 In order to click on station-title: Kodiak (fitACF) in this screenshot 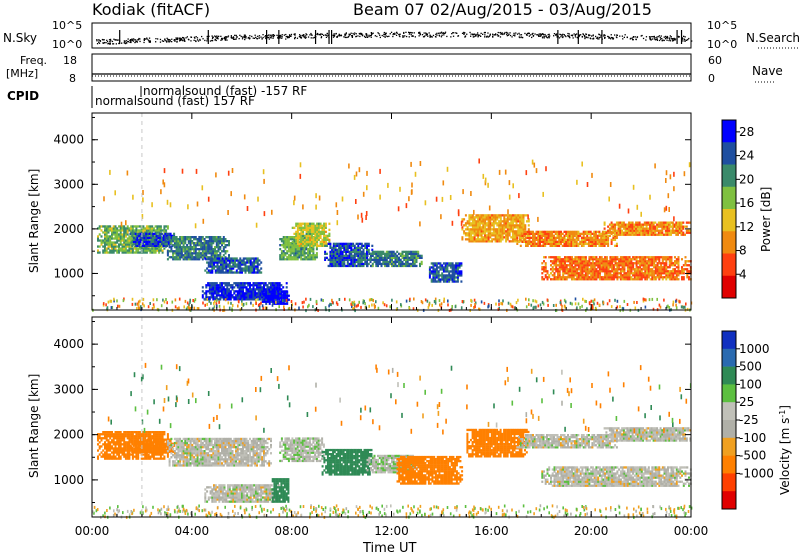, I will do `click(151, 9)`.